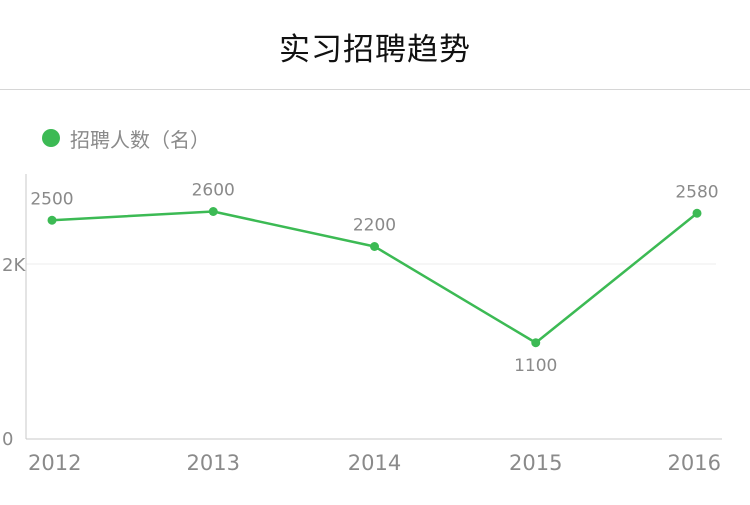 The image size is (750, 505). I want to click on data-label: 2600, so click(213, 191).